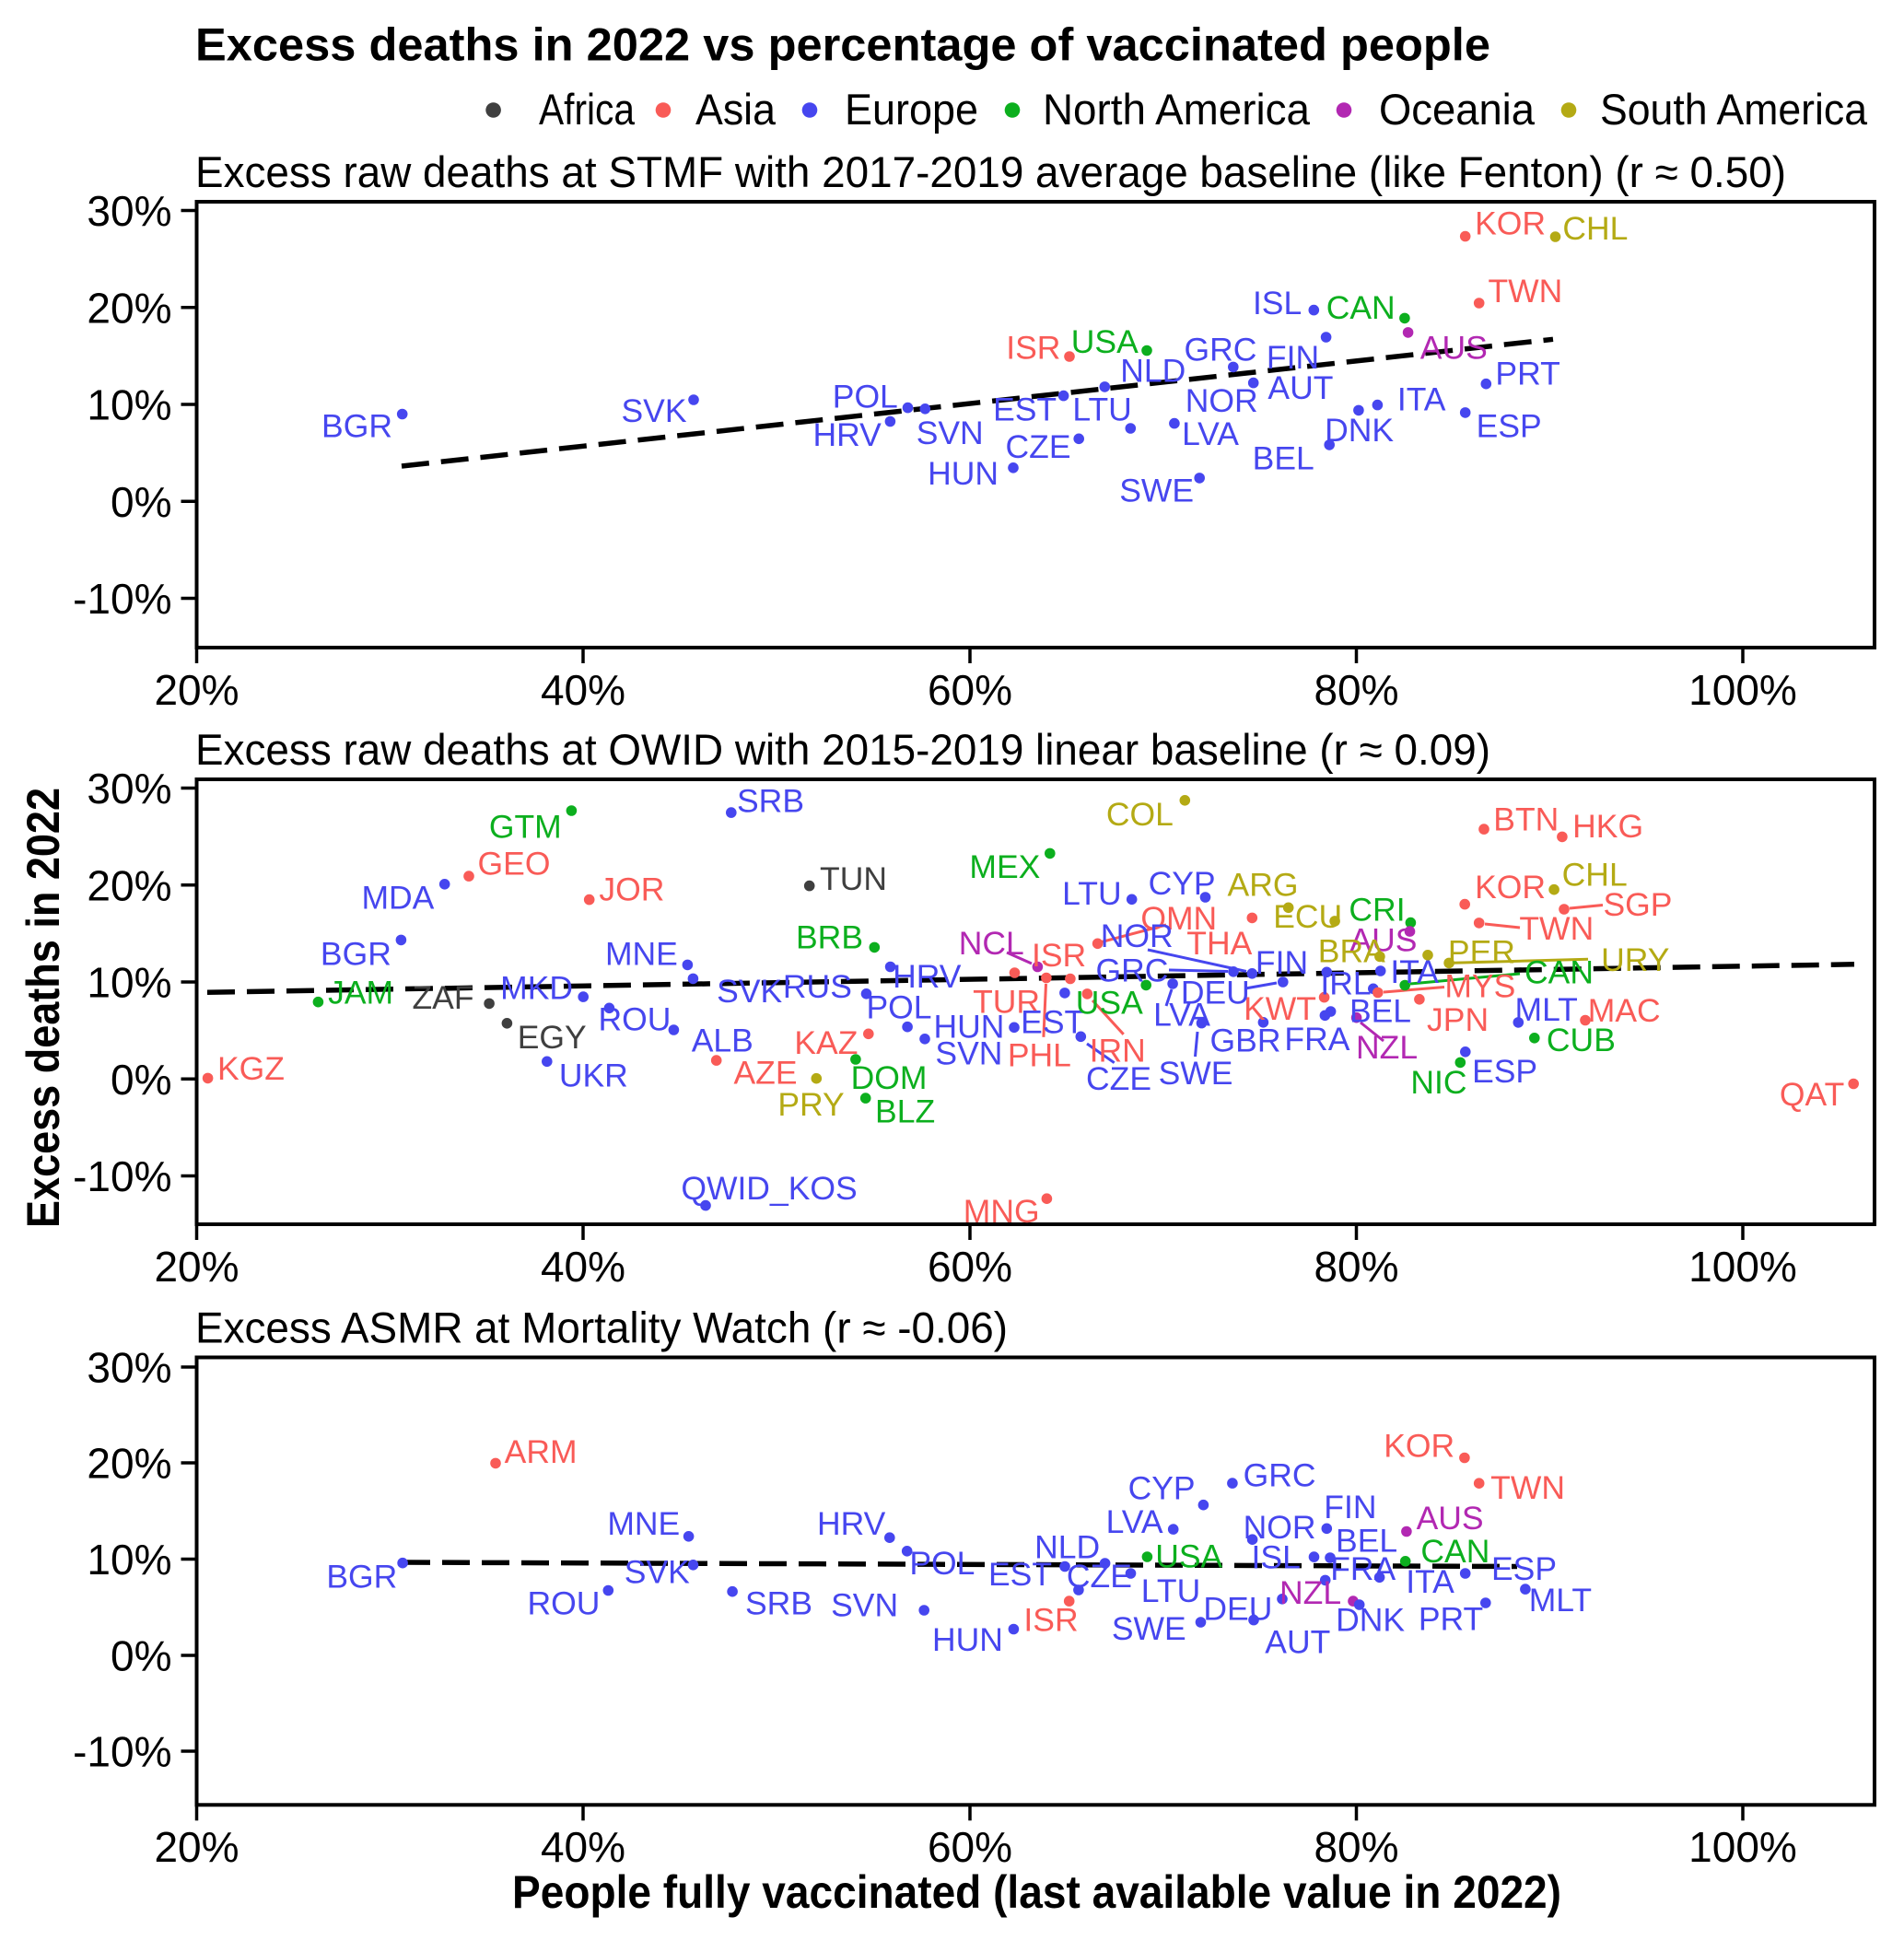  What do you see at coordinates (1742, 1847) in the screenshot?
I see `svg-text: 100%` at bounding box center [1742, 1847].